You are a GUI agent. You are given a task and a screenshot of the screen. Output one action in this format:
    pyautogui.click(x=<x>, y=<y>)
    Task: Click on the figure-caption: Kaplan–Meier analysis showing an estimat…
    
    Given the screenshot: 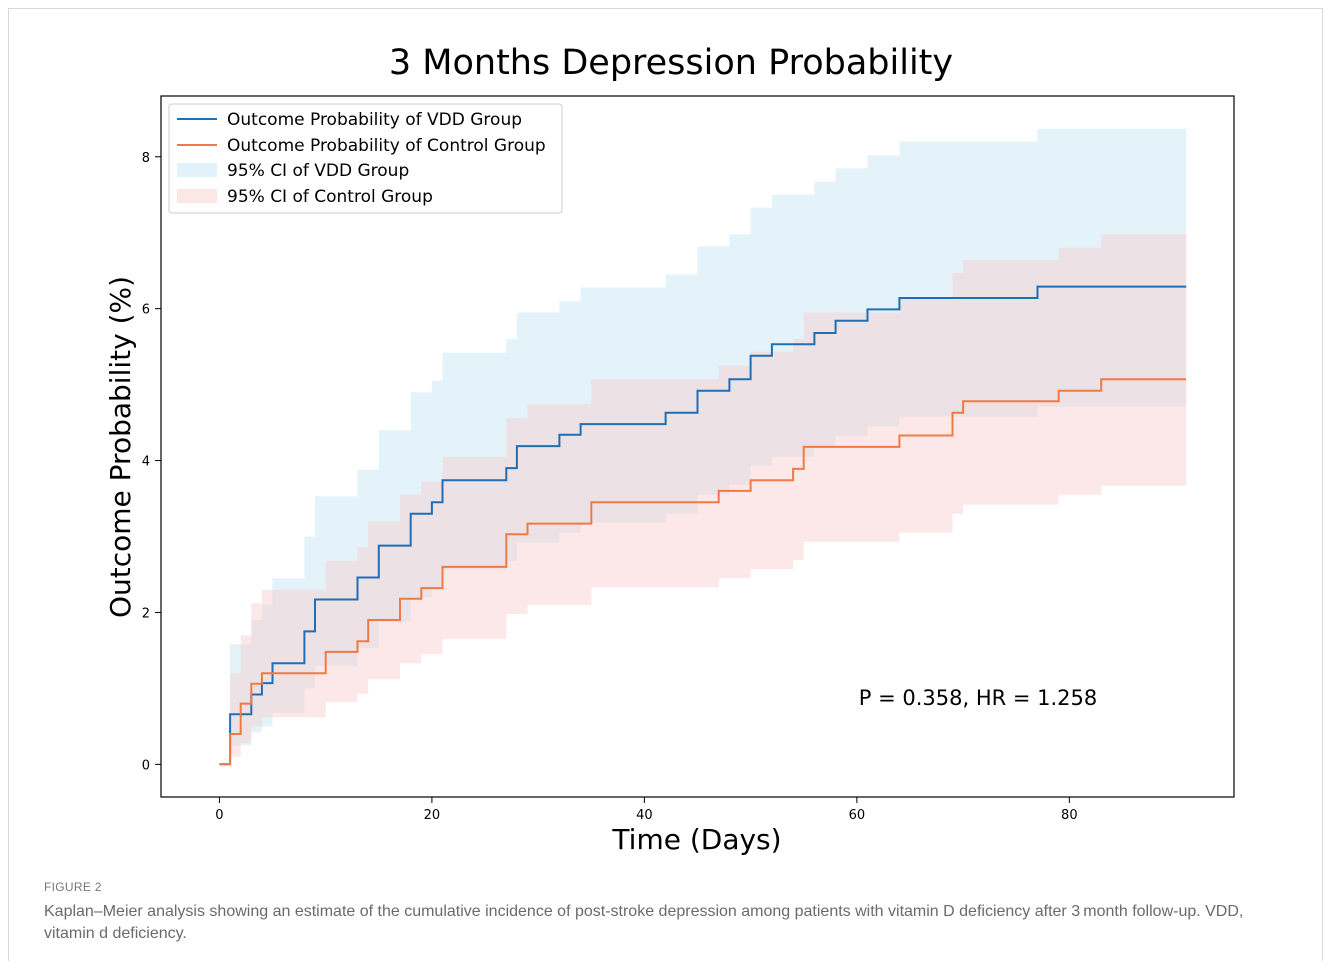 What is the action you would take?
    pyautogui.click(x=644, y=922)
    